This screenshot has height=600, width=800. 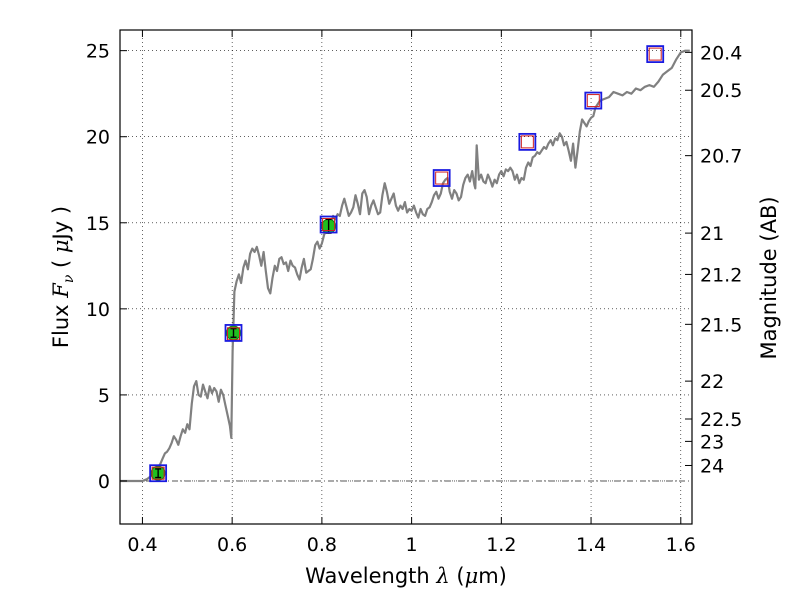 What do you see at coordinates (98, 310) in the screenshot?
I see `y-tick-label: 10` at bounding box center [98, 310].